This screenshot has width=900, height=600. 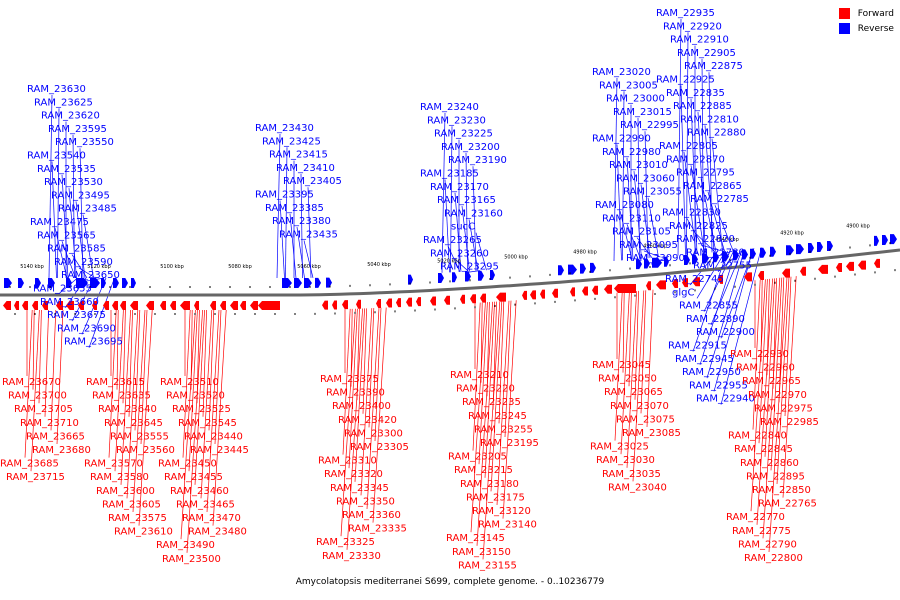 I want to click on reverse-gene-label: RAM_23385, so click(x=294, y=208).